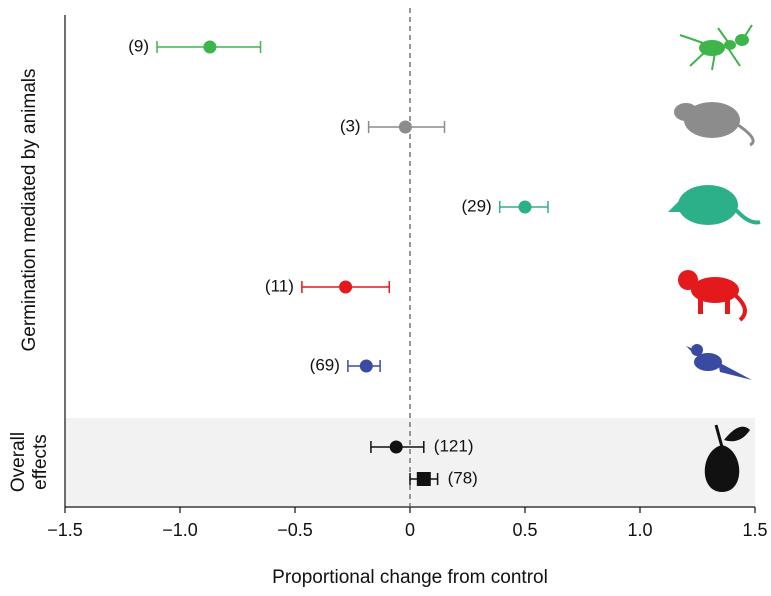 The height and width of the screenshot is (596, 771). Describe the element at coordinates (714, 124) in the screenshot. I see `rat-icon` at that location.